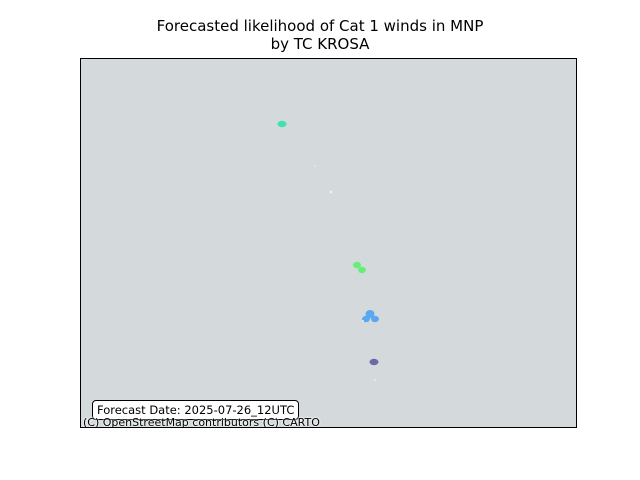 Image resolution: width=640 pixels, height=480 pixels. I want to click on map-attribution: (C) OpenStreetMap contributors (C) CARTO, so click(201, 422).